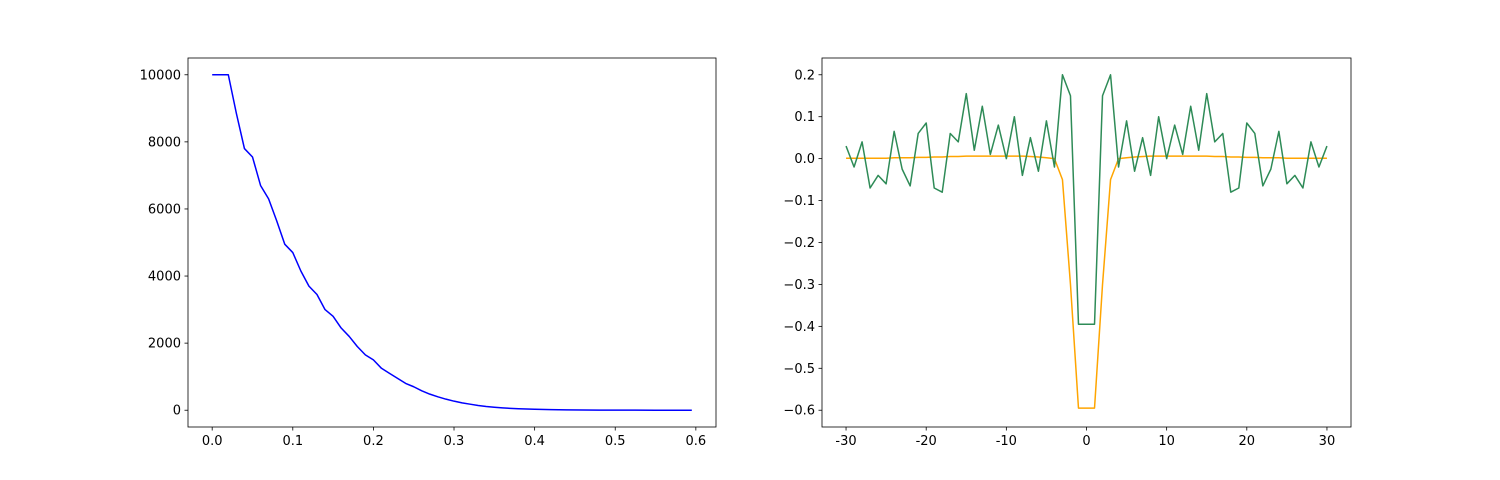 This screenshot has height=480, width=1500. What do you see at coordinates (177, 411) in the screenshot?
I see `y-tick-label: 0` at bounding box center [177, 411].